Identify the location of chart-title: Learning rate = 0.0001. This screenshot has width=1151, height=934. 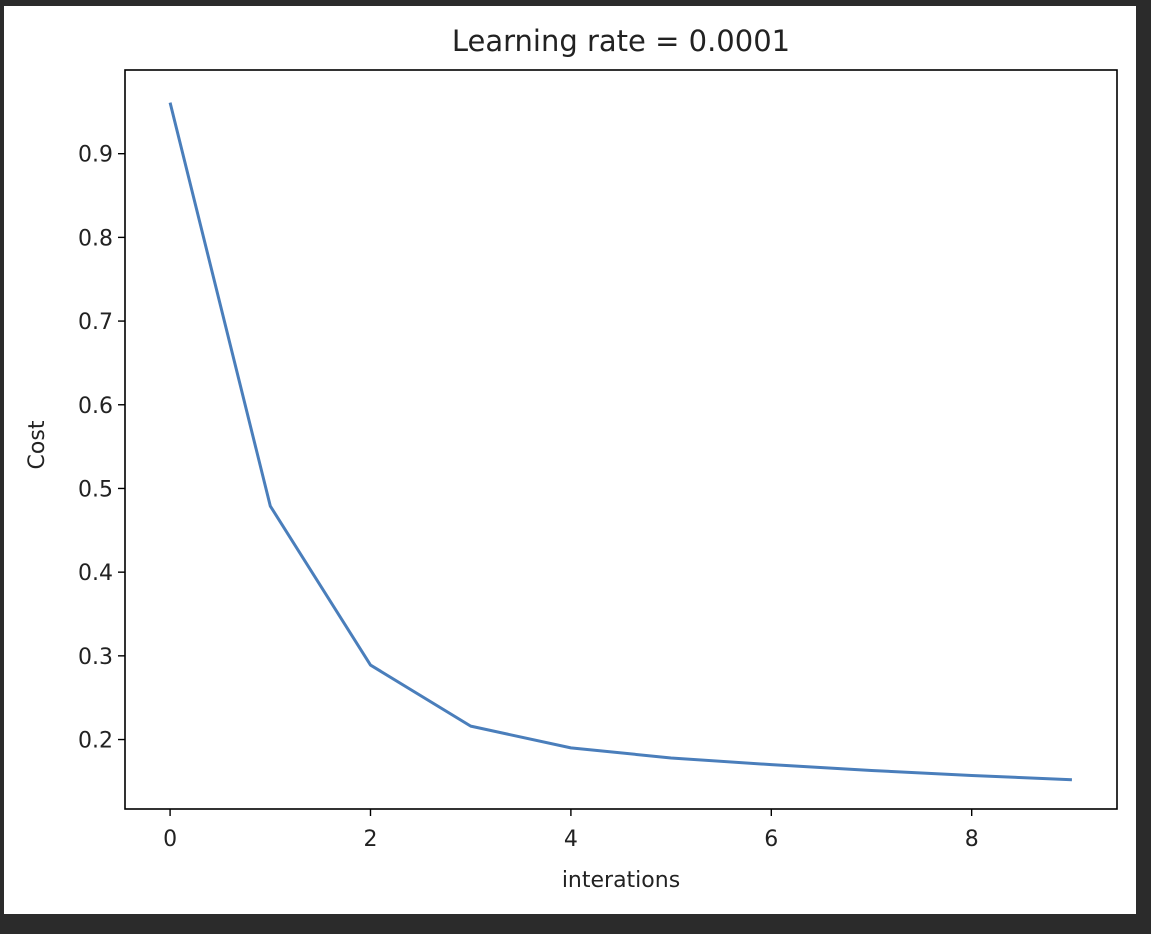
(621, 41).